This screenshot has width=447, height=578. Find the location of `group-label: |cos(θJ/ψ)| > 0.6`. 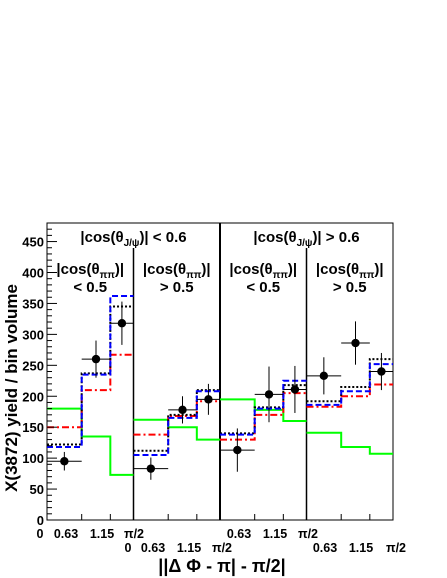

group-label: |cos(θJ/ψ)| > 0.6 is located at coordinates (306, 239).